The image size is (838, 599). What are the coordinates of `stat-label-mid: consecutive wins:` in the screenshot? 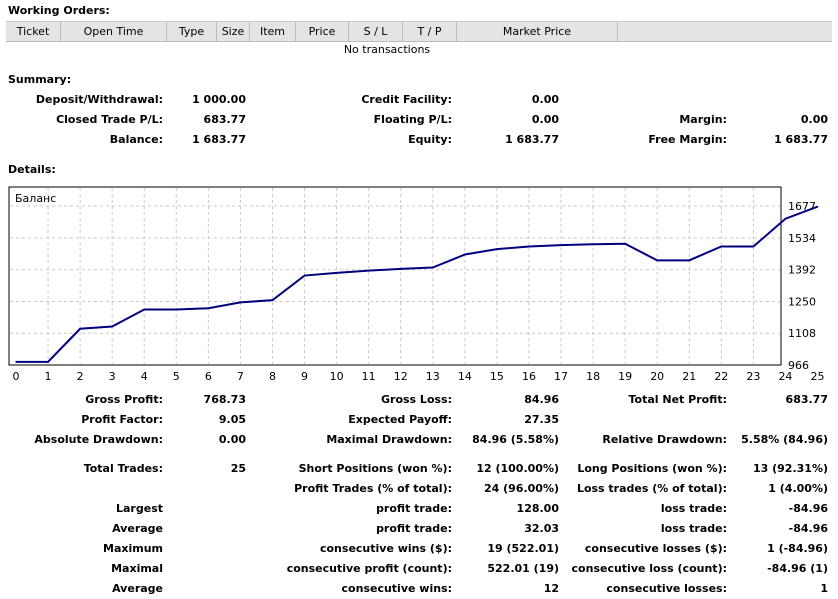 It's located at (396, 588).